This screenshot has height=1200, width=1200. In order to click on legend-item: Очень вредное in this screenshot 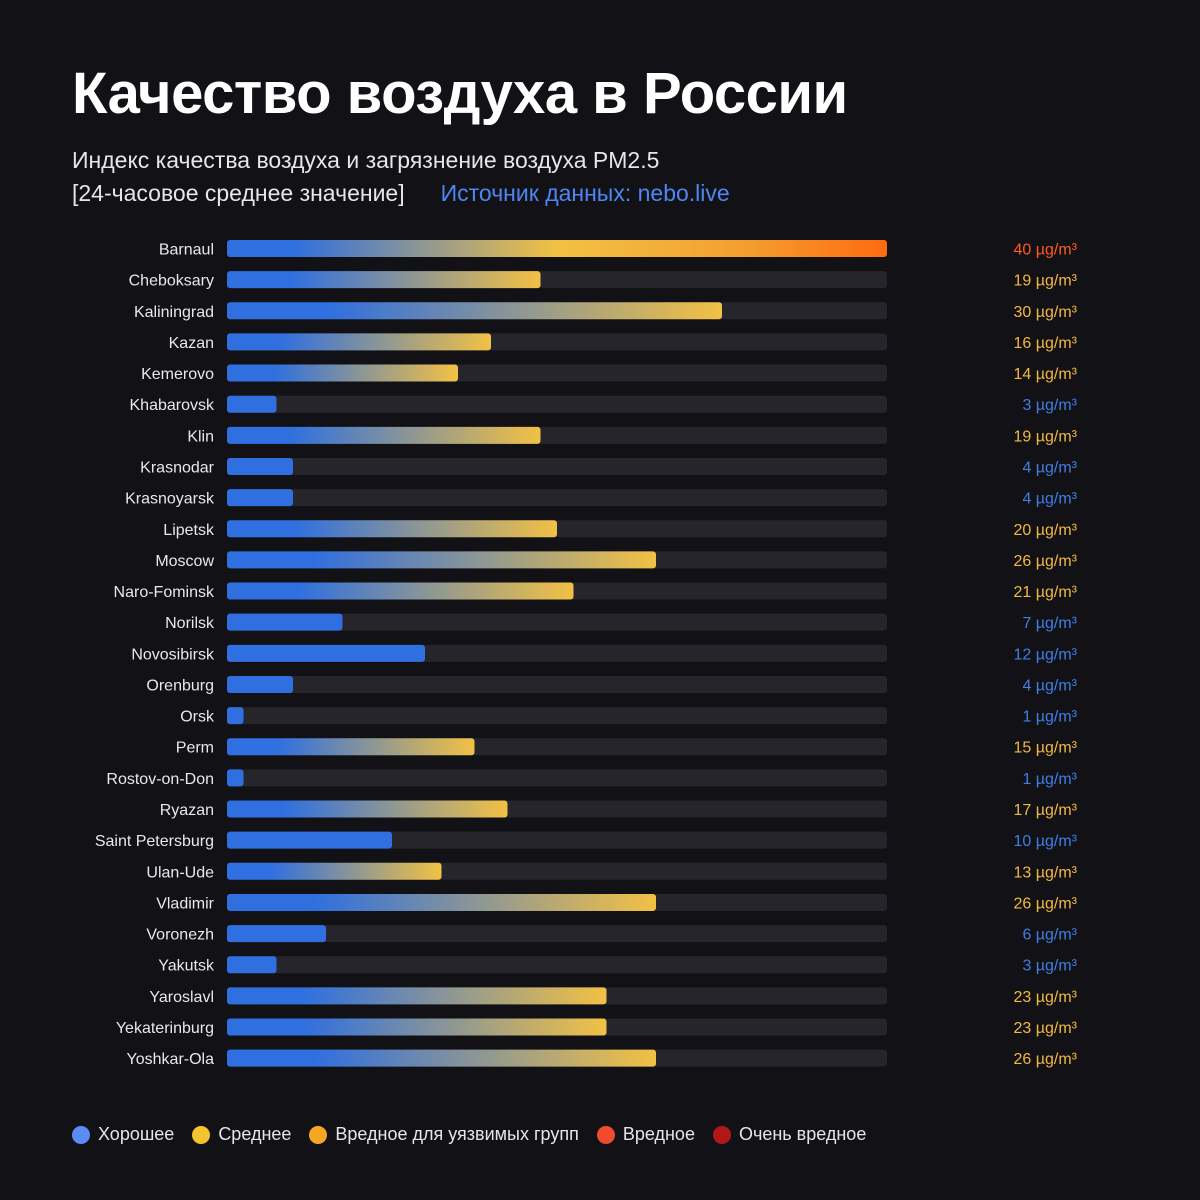, I will do `click(789, 1134)`.